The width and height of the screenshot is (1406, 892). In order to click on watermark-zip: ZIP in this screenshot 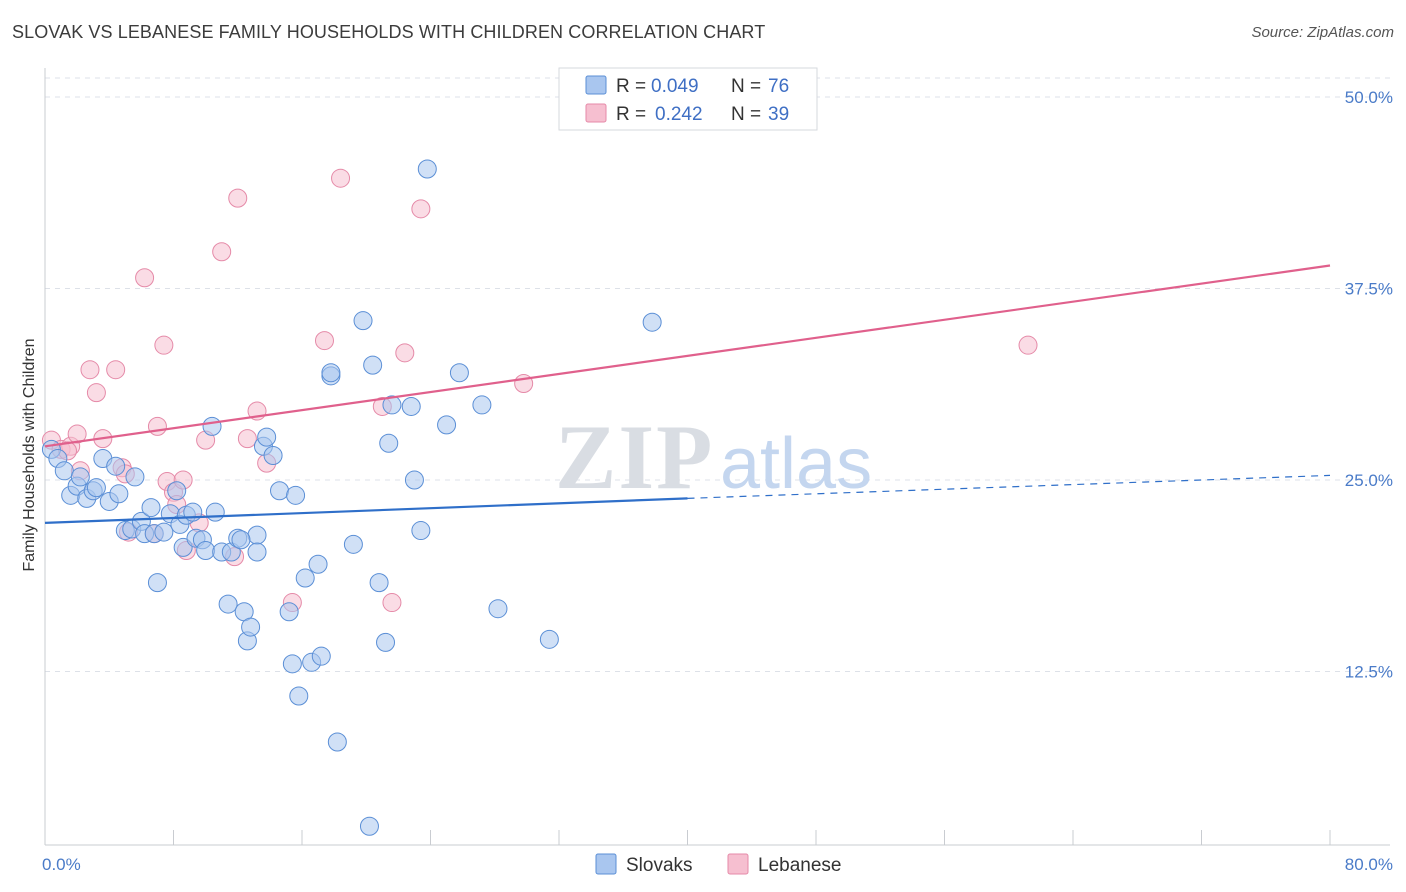, I will do `click(634, 457)`.